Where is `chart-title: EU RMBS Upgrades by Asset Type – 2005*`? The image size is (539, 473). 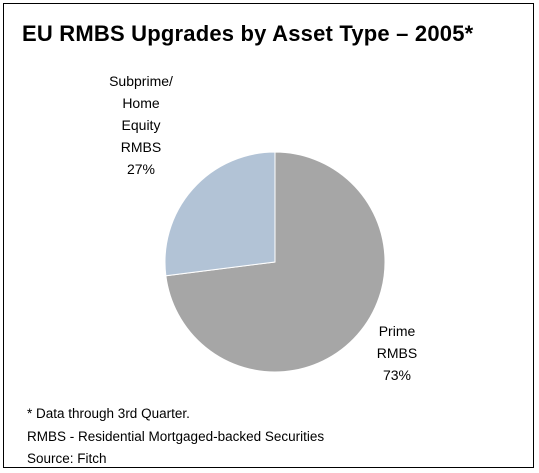 chart-title: EU RMBS Upgrades by Asset Type – 2005* is located at coordinates (248, 33).